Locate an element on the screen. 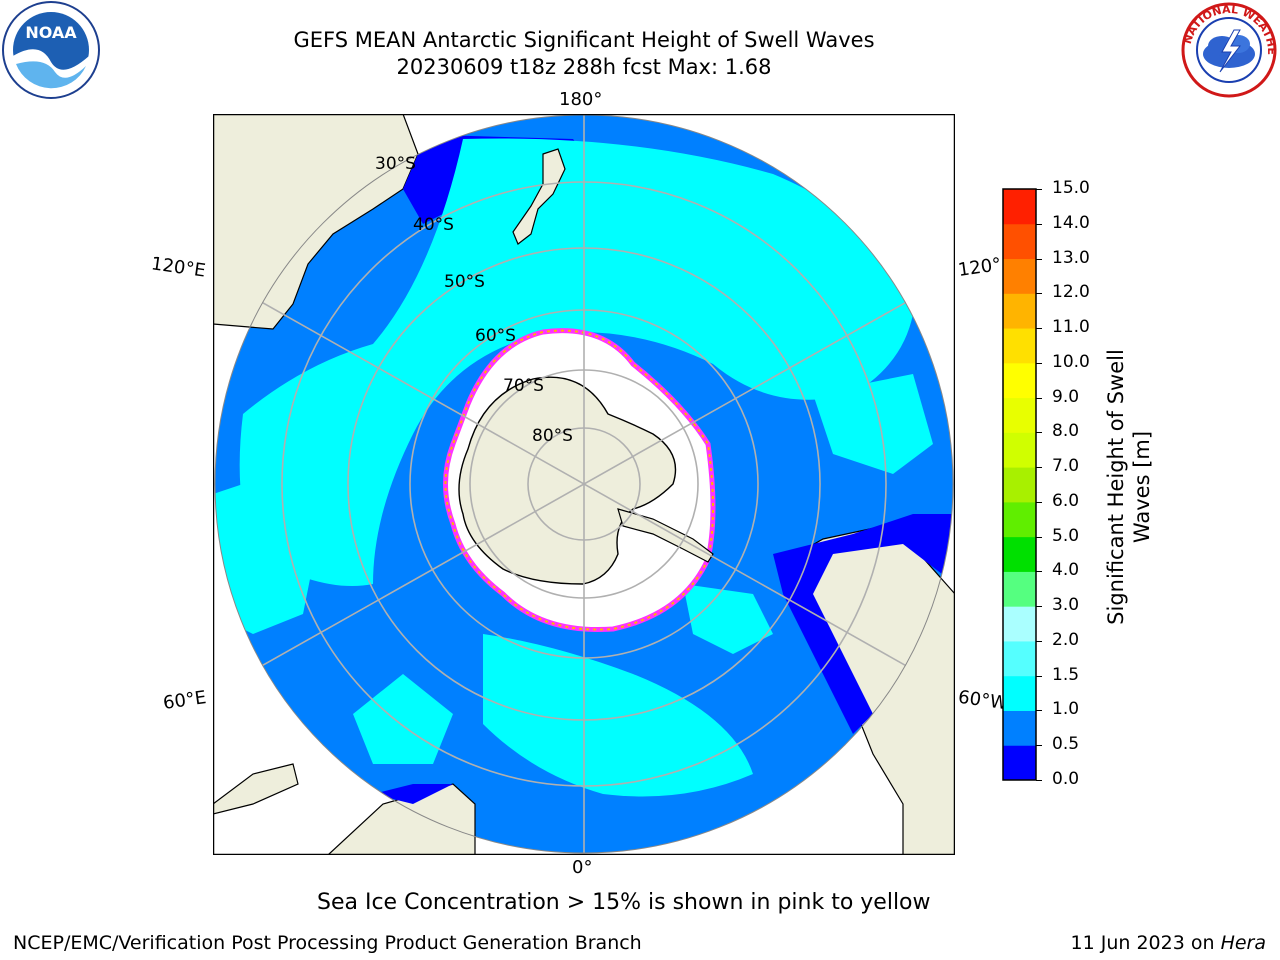 The height and width of the screenshot is (960, 1280). colorbar-tick-label: 5.0 is located at coordinates (1066, 535).